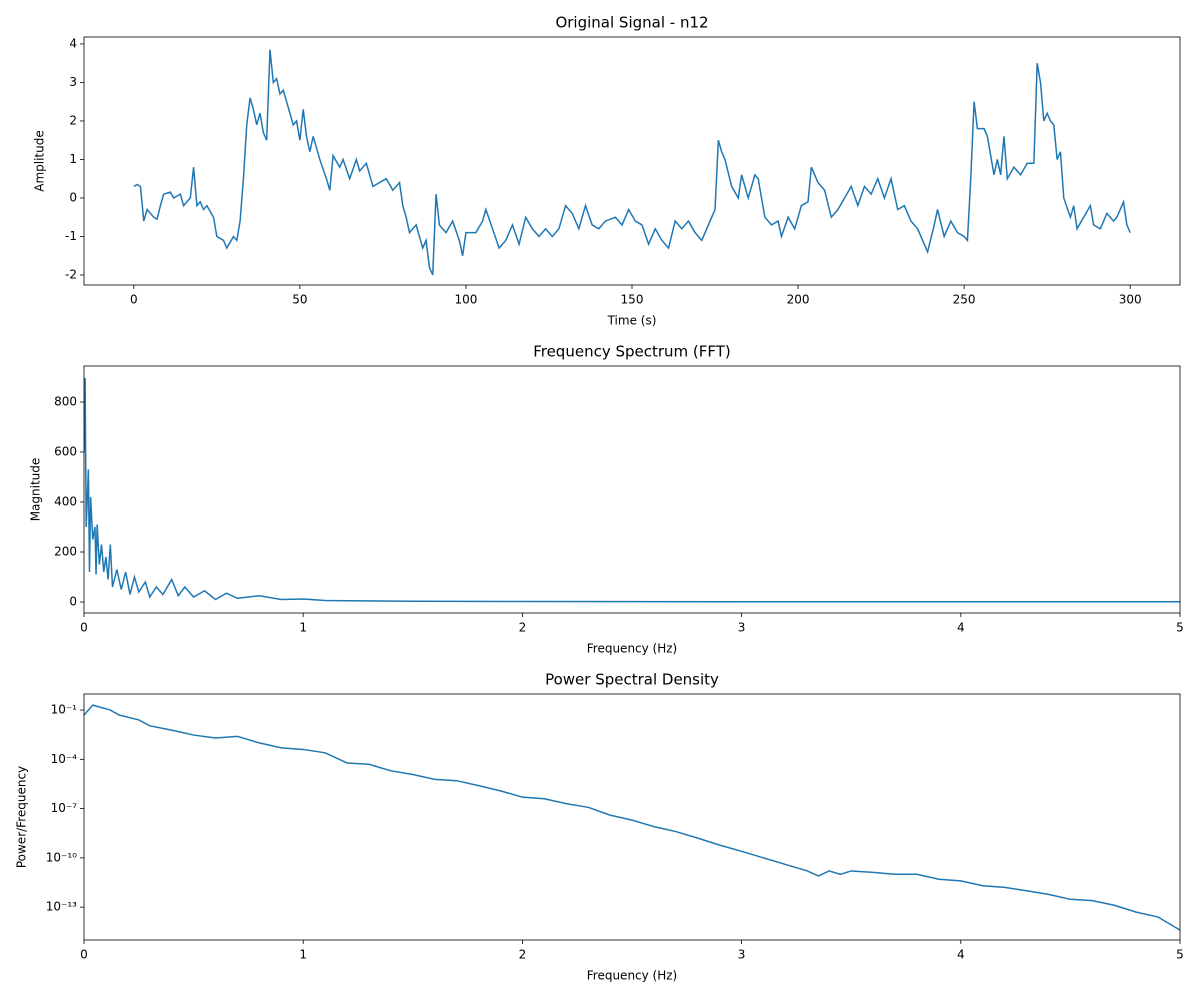 This screenshot has width=1200, height=1000. Describe the element at coordinates (73, 82) in the screenshot. I see `y-tick-label: 3` at that location.